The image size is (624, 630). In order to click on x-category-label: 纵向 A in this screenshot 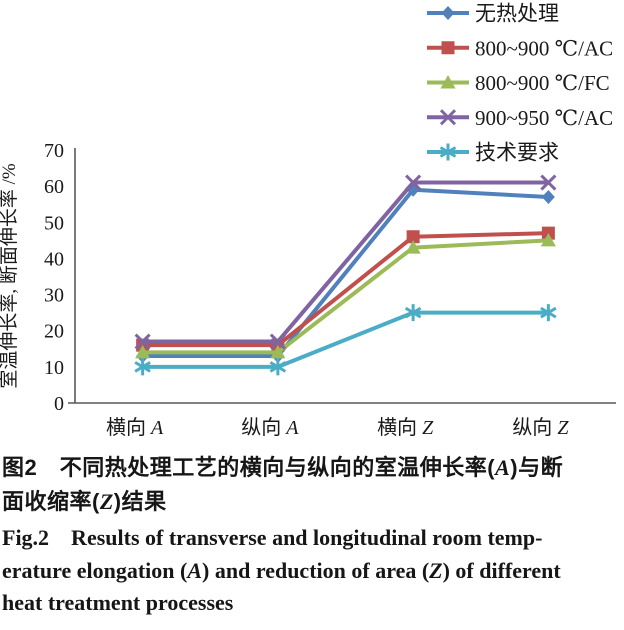, I will do `click(270, 427)`.